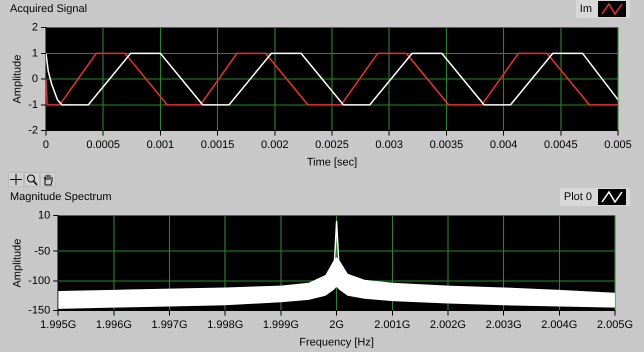 This screenshot has height=352, width=644. I want to click on x-tick-label: 0.0005, so click(103, 145).